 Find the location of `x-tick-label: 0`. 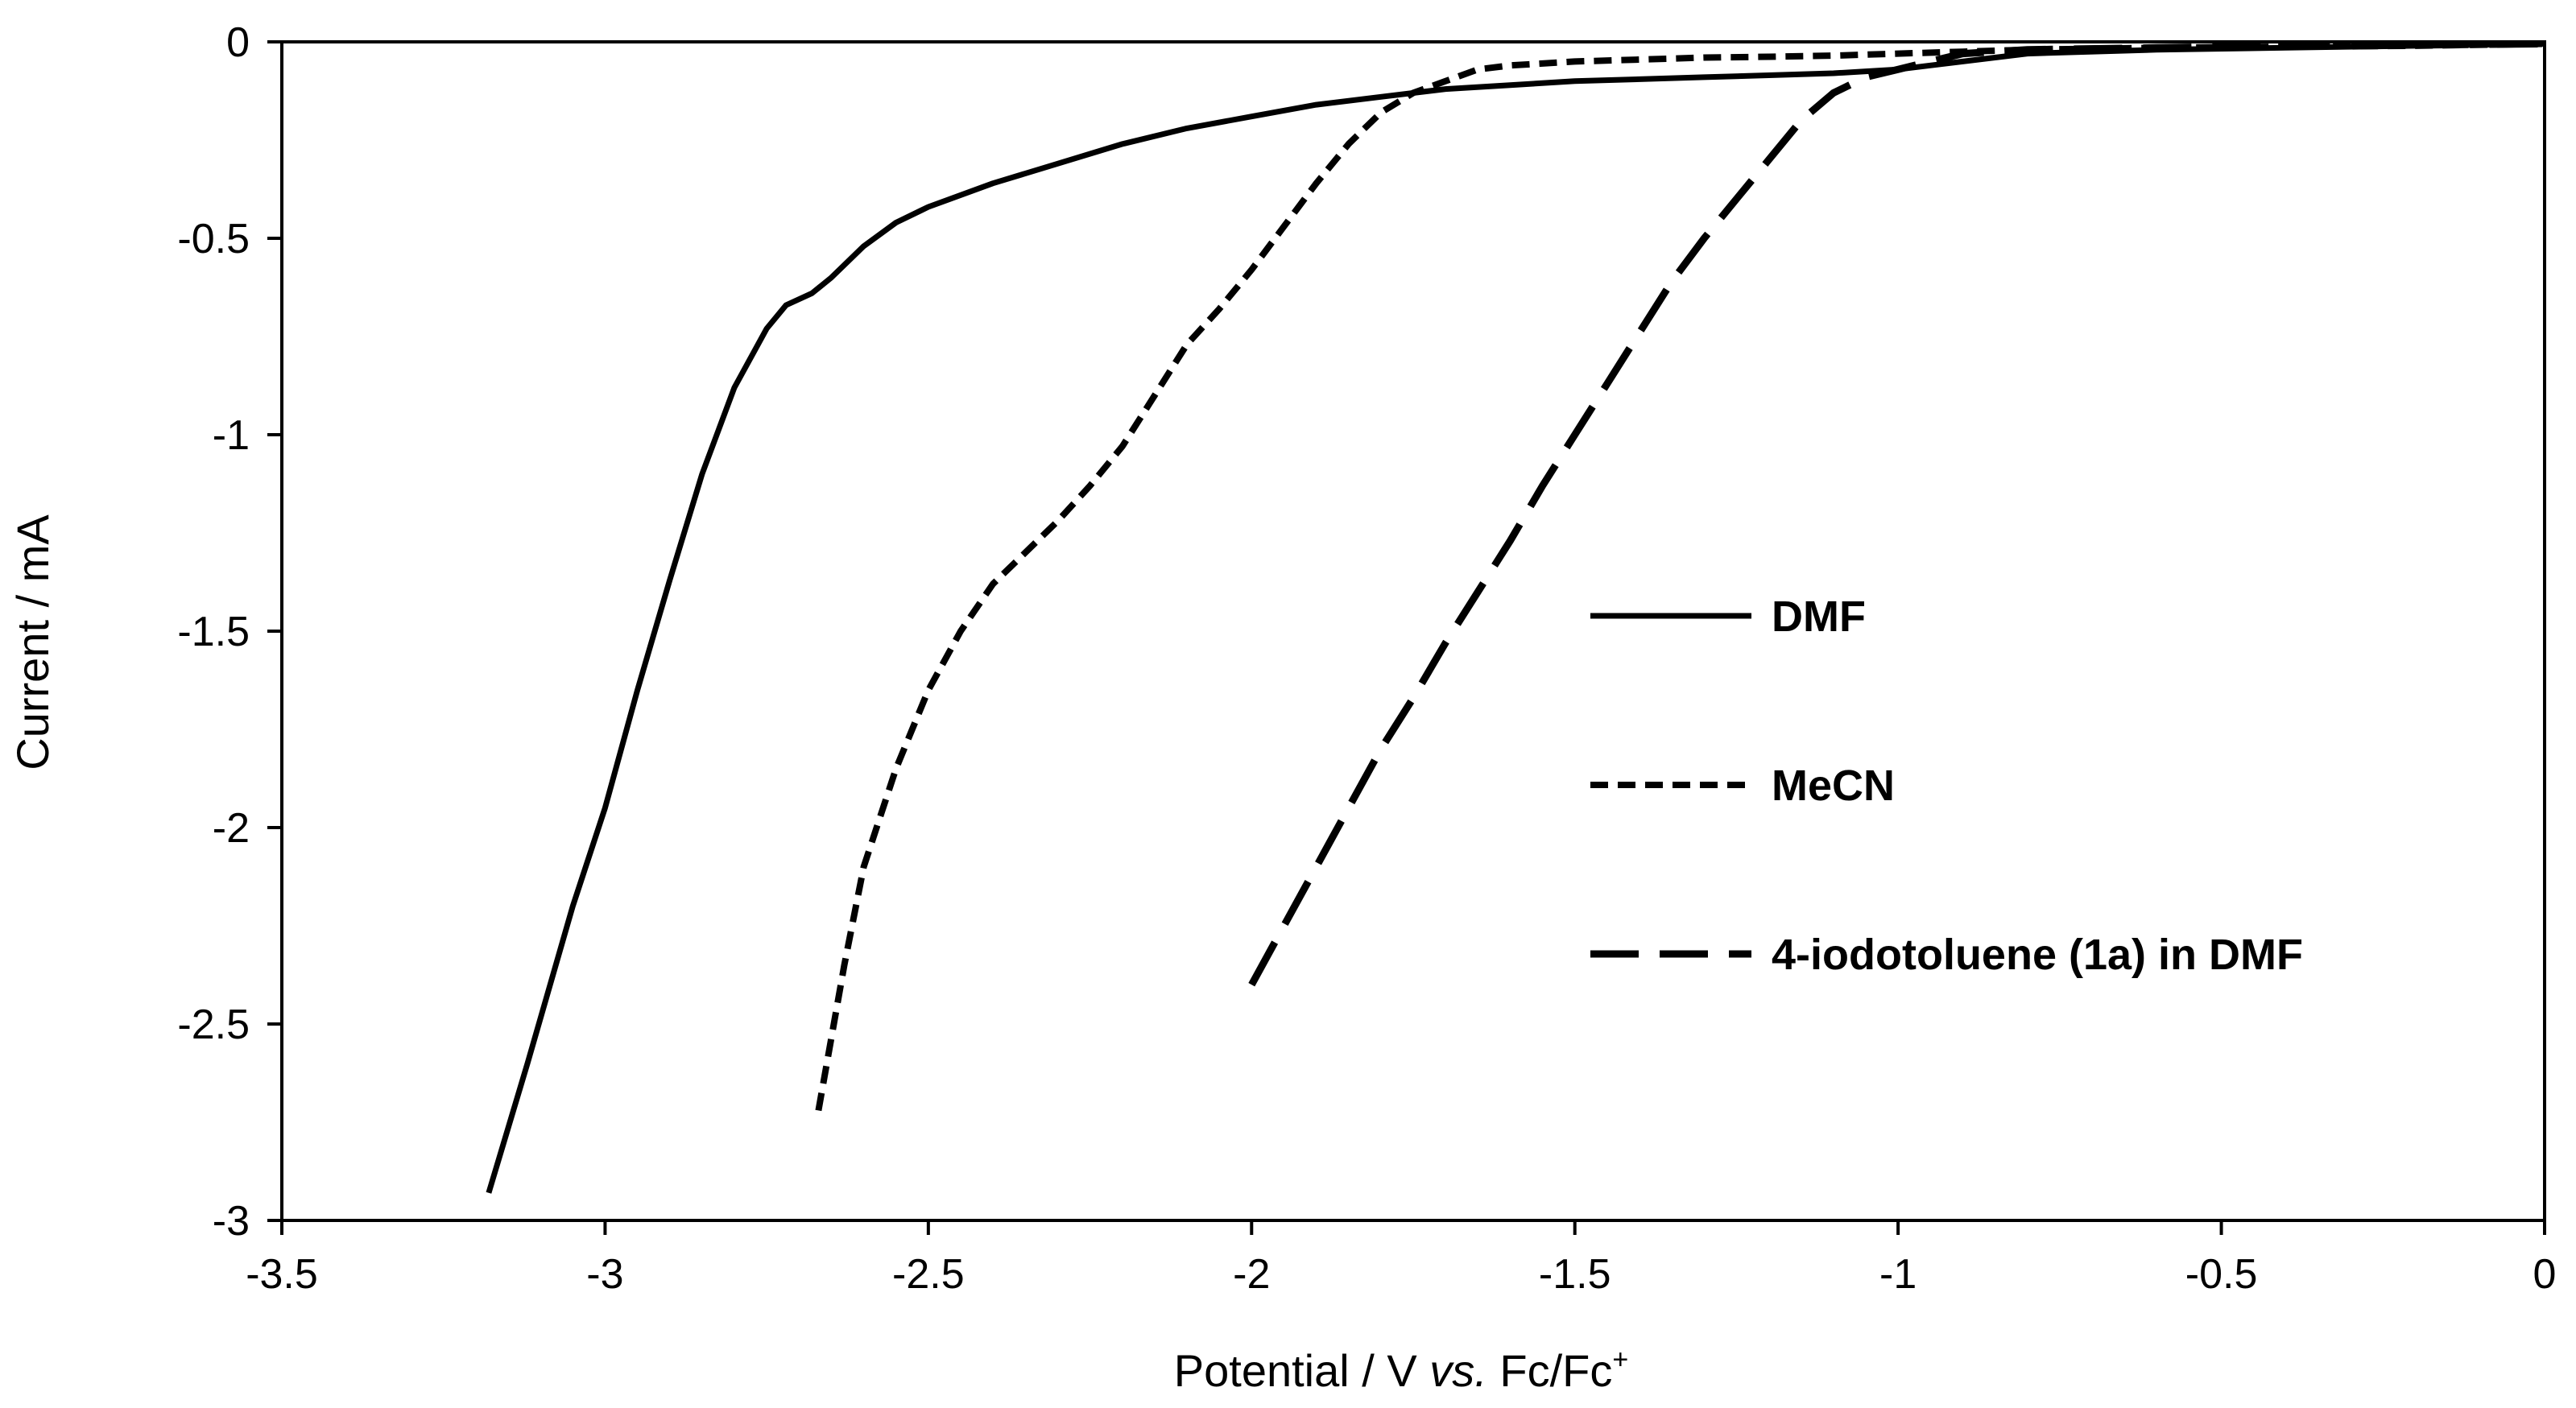

x-tick-label: 0 is located at coordinates (2545, 1274).